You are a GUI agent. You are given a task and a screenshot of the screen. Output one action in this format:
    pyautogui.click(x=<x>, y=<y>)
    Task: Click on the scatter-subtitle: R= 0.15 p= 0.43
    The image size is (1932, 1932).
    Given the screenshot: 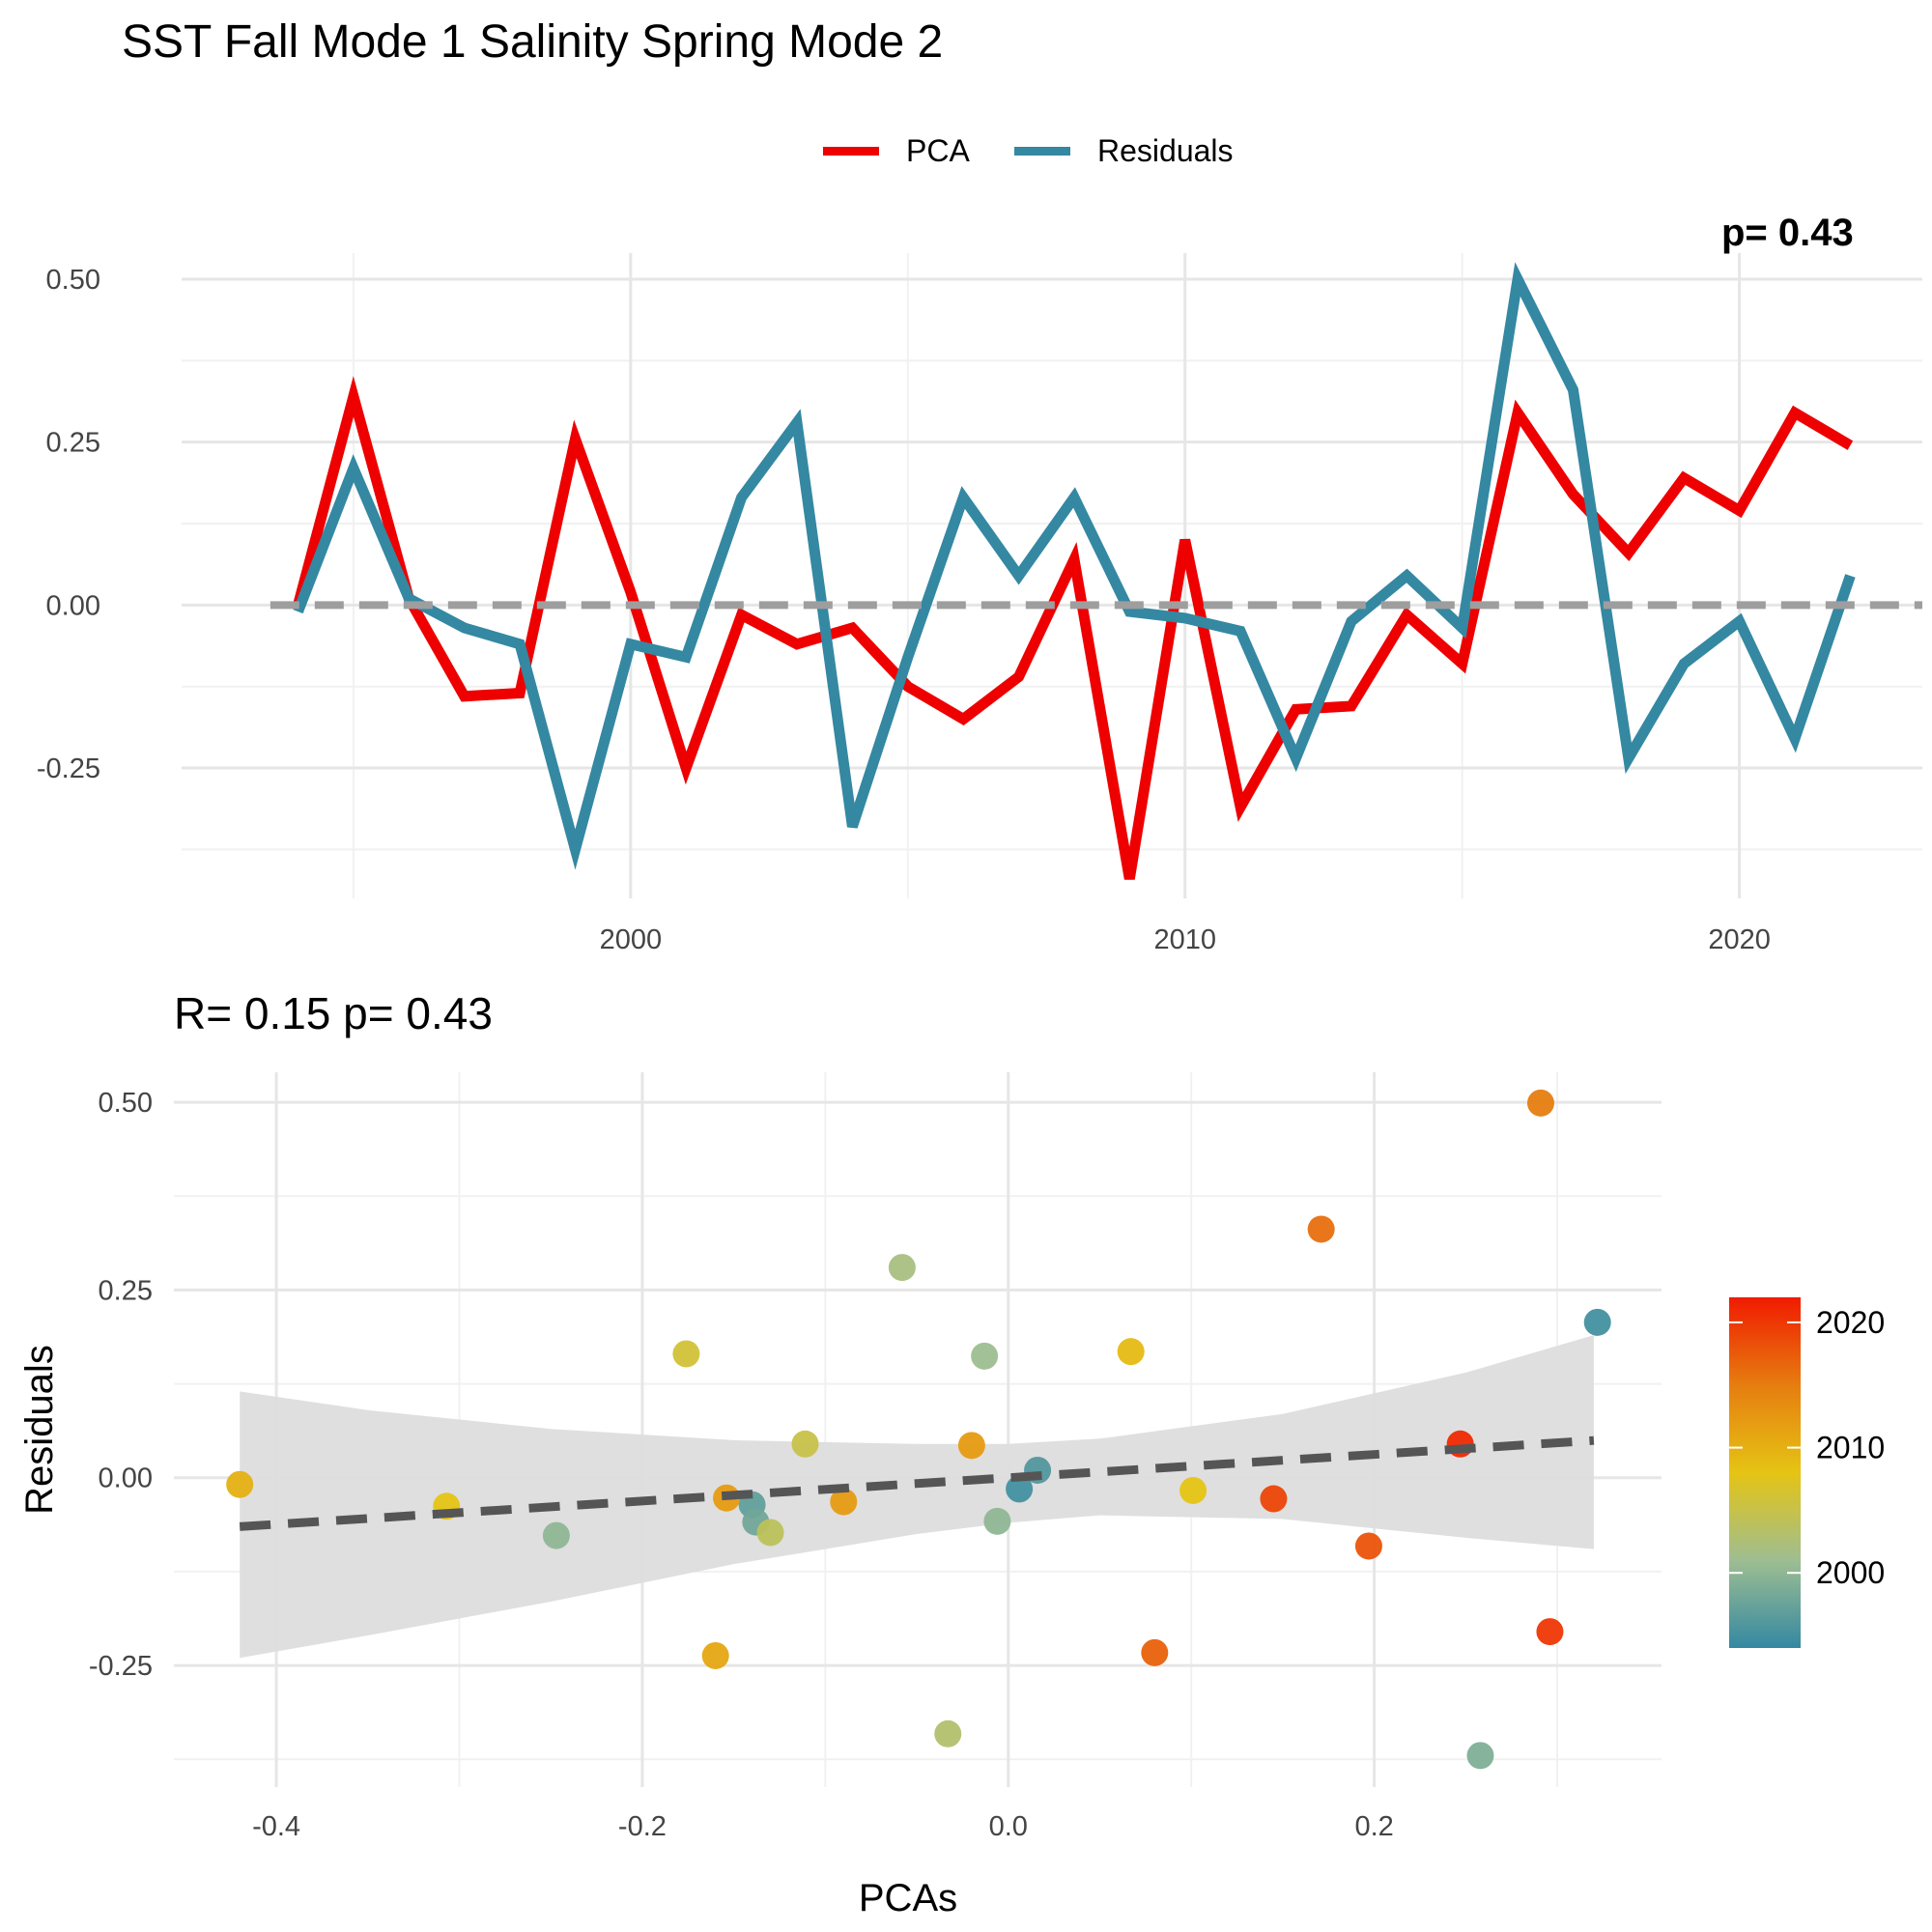 What is the action you would take?
    pyautogui.click(x=333, y=1013)
    